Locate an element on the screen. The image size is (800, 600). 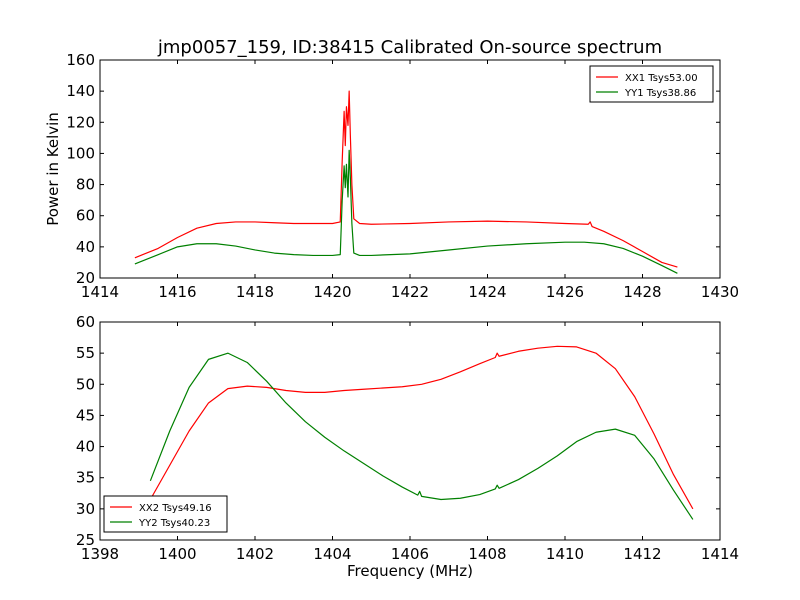
x-tick-label: 1406 is located at coordinates (410, 554).